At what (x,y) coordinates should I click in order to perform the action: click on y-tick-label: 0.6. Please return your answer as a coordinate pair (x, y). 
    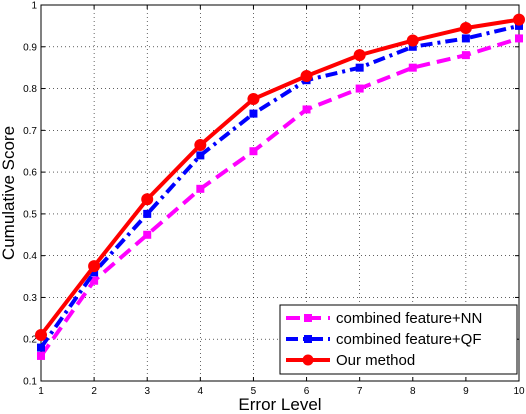
    Looking at the image, I should click on (30, 173).